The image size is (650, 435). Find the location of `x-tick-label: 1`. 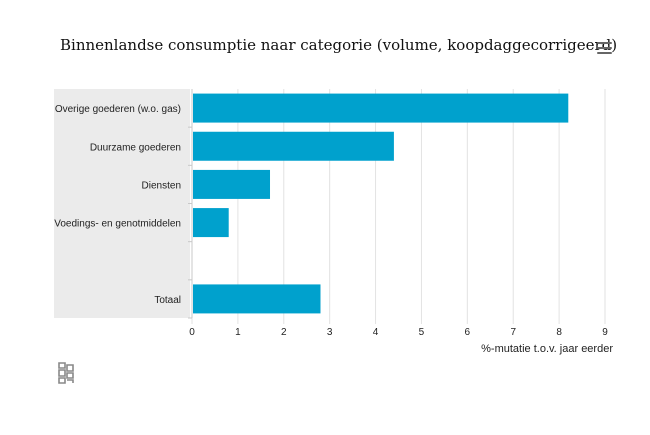

x-tick-label: 1 is located at coordinates (238, 332).